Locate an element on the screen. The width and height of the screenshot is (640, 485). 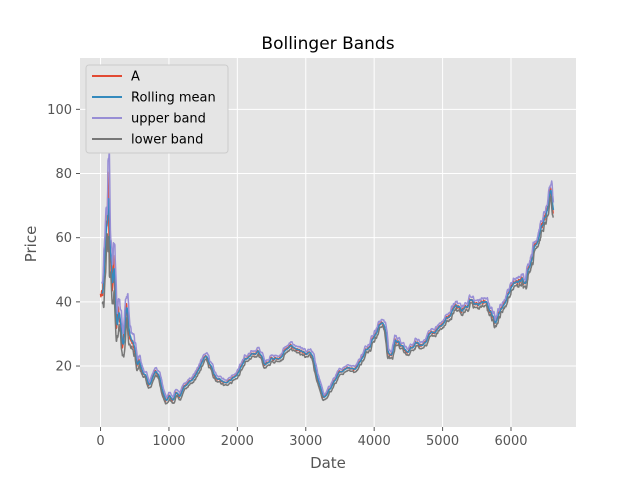
y-tick-label: 80 is located at coordinates (63, 174).